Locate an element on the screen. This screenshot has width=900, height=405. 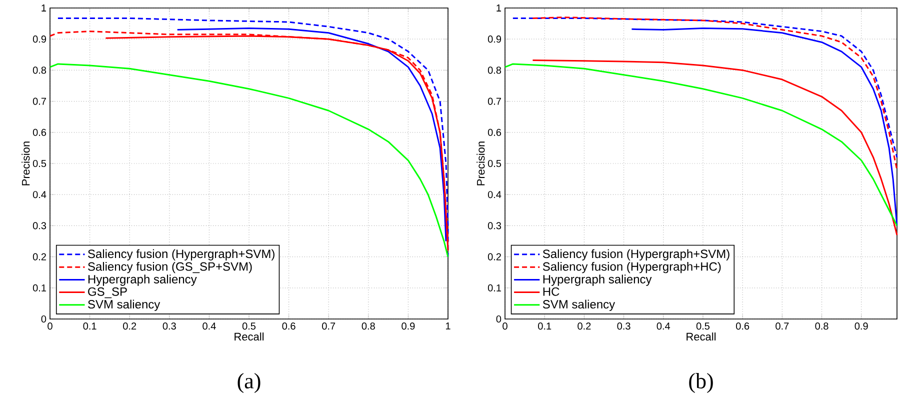
legend-label: GS_SP is located at coordinates (107, 292).